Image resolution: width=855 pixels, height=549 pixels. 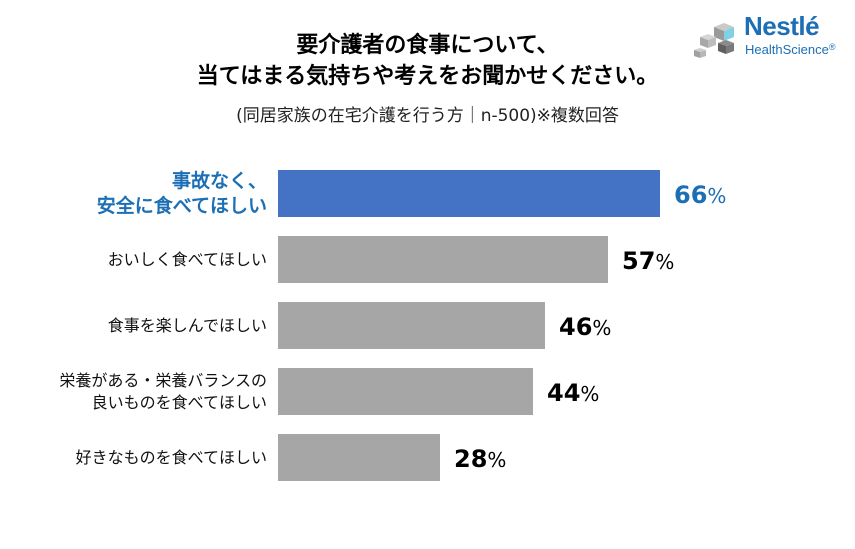 What do you see at coordinates (700, 195) in the screenshot?
I see `value-label: 66%` at bounding box center [700, 195].